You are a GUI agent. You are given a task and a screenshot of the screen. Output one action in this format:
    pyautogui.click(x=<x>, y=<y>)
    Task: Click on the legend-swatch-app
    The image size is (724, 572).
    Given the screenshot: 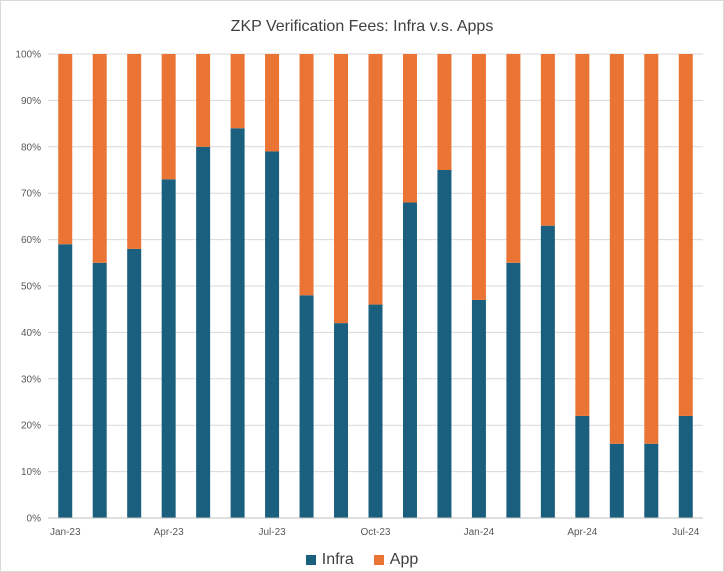 What is the action you would take?
    pyautogui.click(x=378, y=560)
    